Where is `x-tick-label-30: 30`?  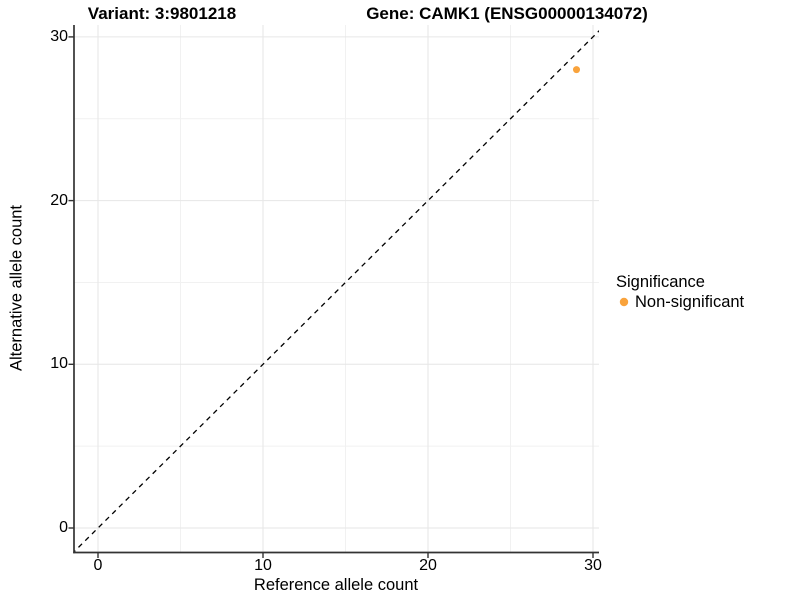 x-tick-label-30: 30 is located at coordinates (593, 565).